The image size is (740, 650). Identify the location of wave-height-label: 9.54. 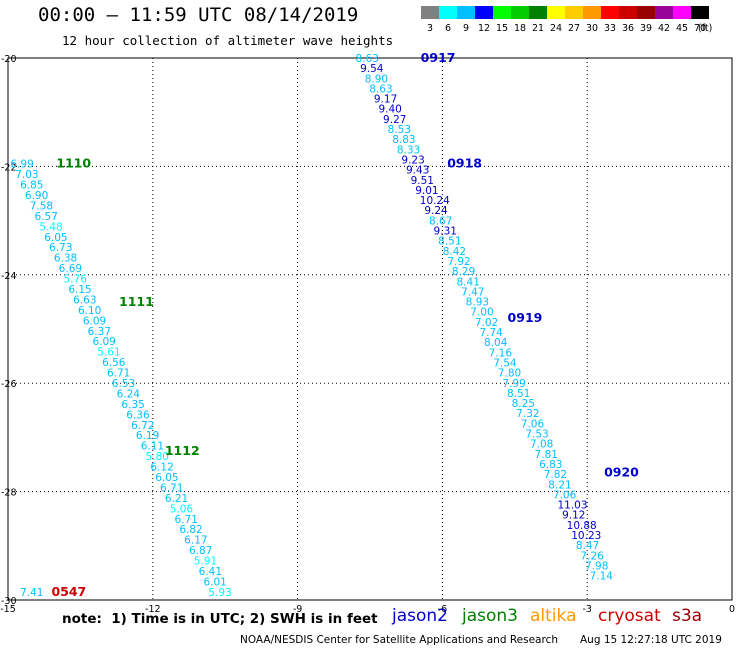
(372, 69).